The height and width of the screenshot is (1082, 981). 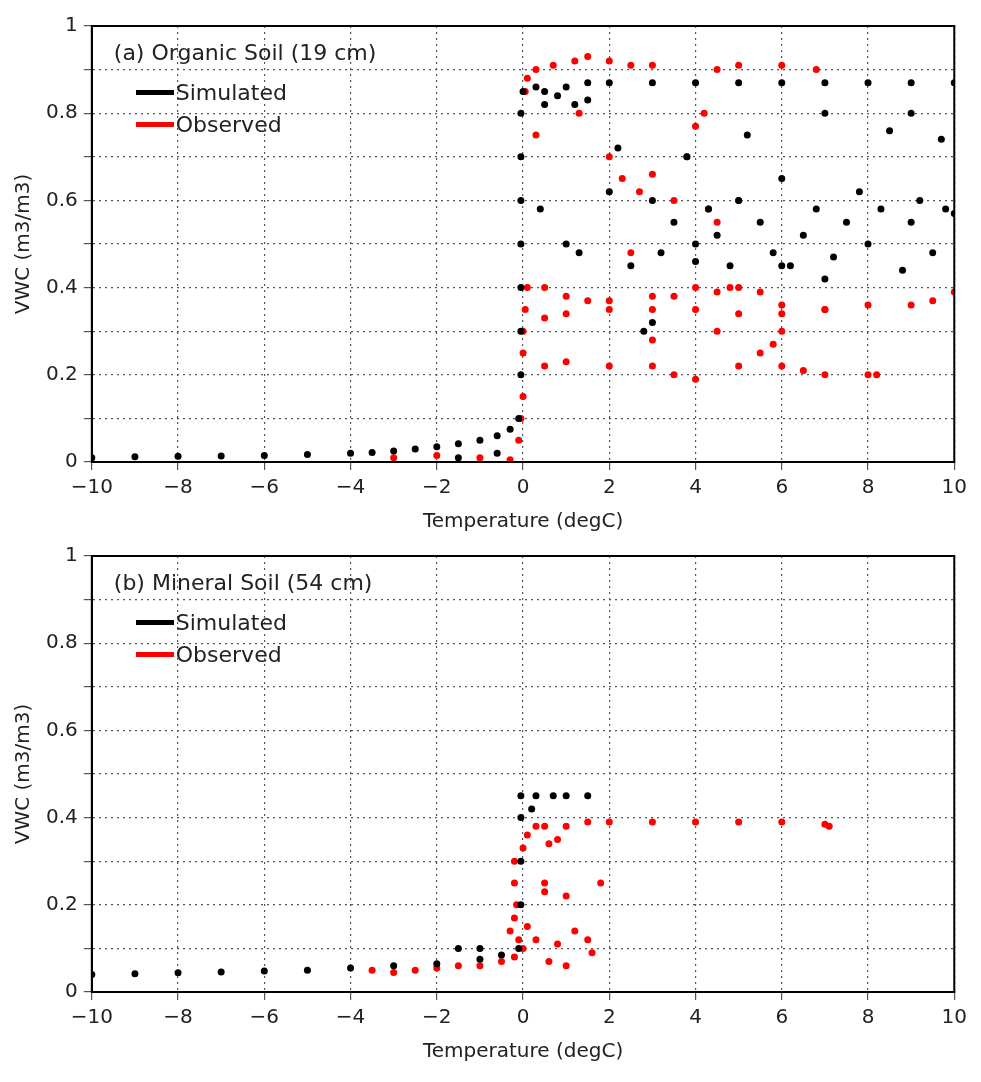 I want to click on x-tick-label: −2, so click(x=437, y=486).